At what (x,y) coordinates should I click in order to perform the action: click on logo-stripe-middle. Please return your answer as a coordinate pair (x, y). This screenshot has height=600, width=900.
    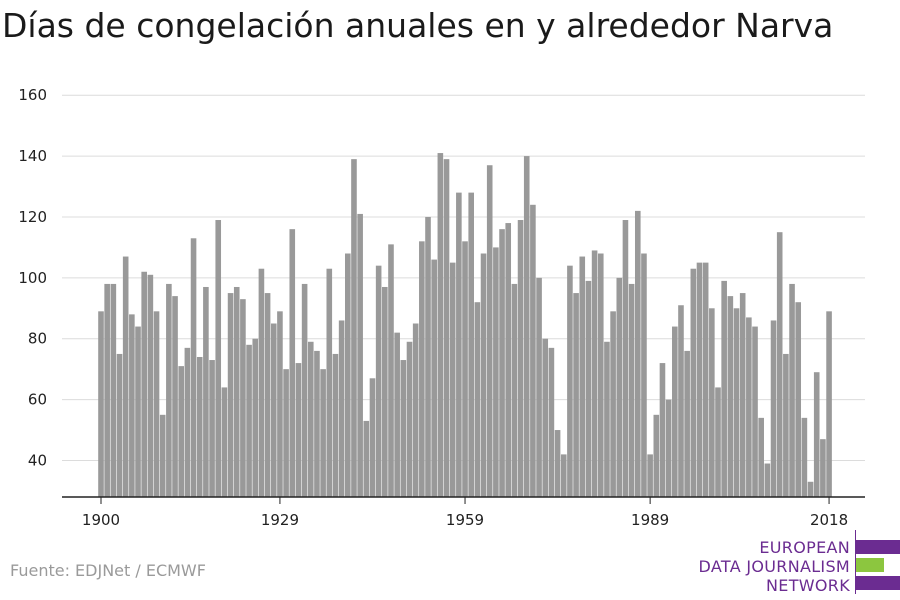
    Looking at the image, I should click on (870, 565).